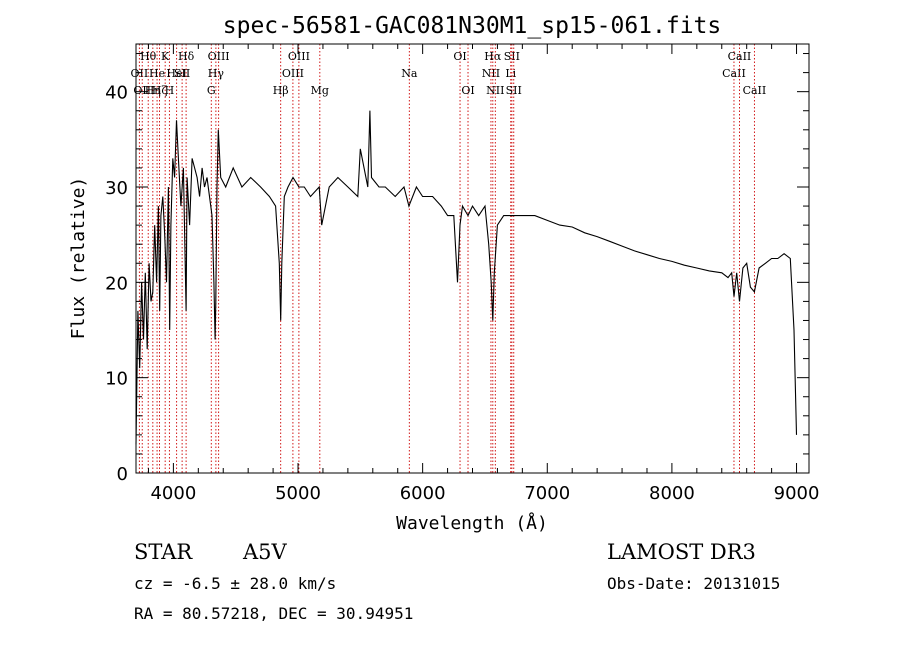 The height and width of the screenshot is (649, 900). I want to click on object-subclass: A5V, so click(265, 552).